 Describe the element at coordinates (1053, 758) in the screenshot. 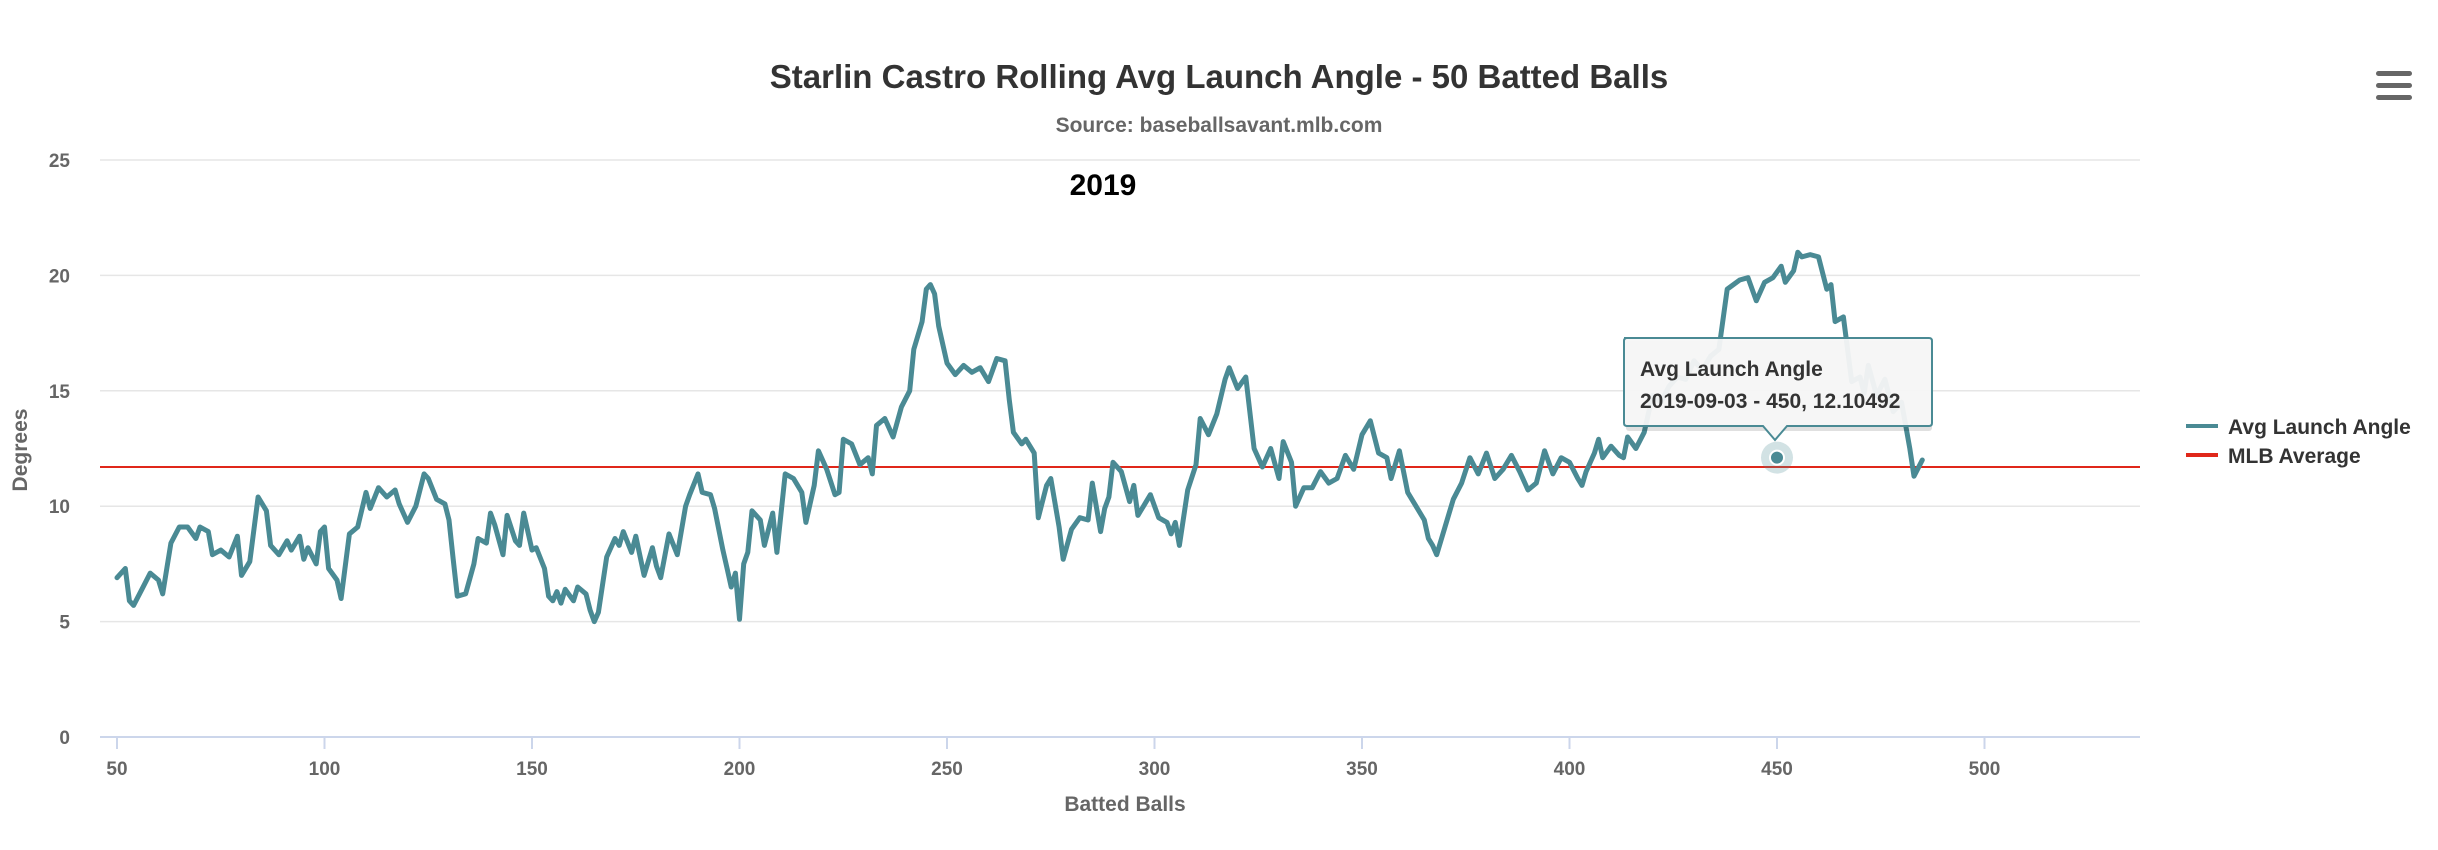

I see `x-axis-ticks: 50 100 150 200 250 300 350 400 450 500` at that location.